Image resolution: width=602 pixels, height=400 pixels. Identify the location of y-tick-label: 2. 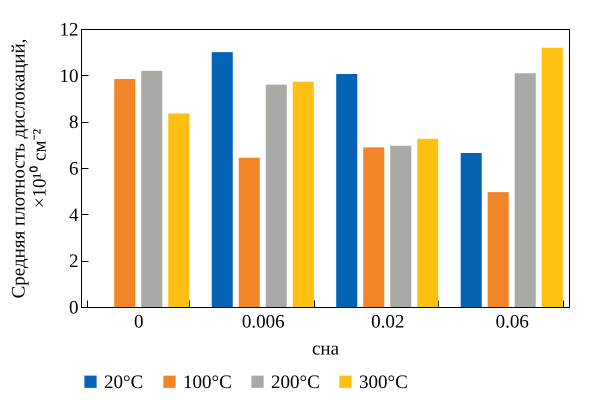
(73, 261).